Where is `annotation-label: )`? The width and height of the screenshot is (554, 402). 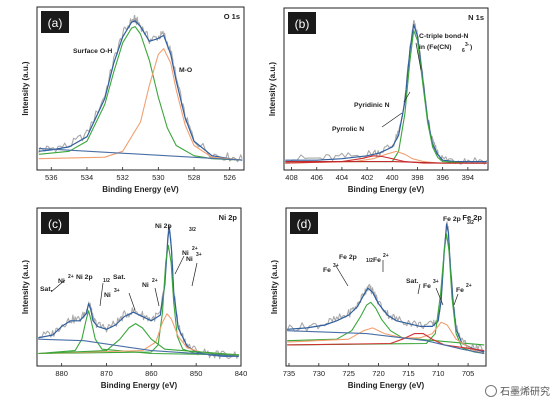
annotation-label: ) is located at coordinates (471, 47).